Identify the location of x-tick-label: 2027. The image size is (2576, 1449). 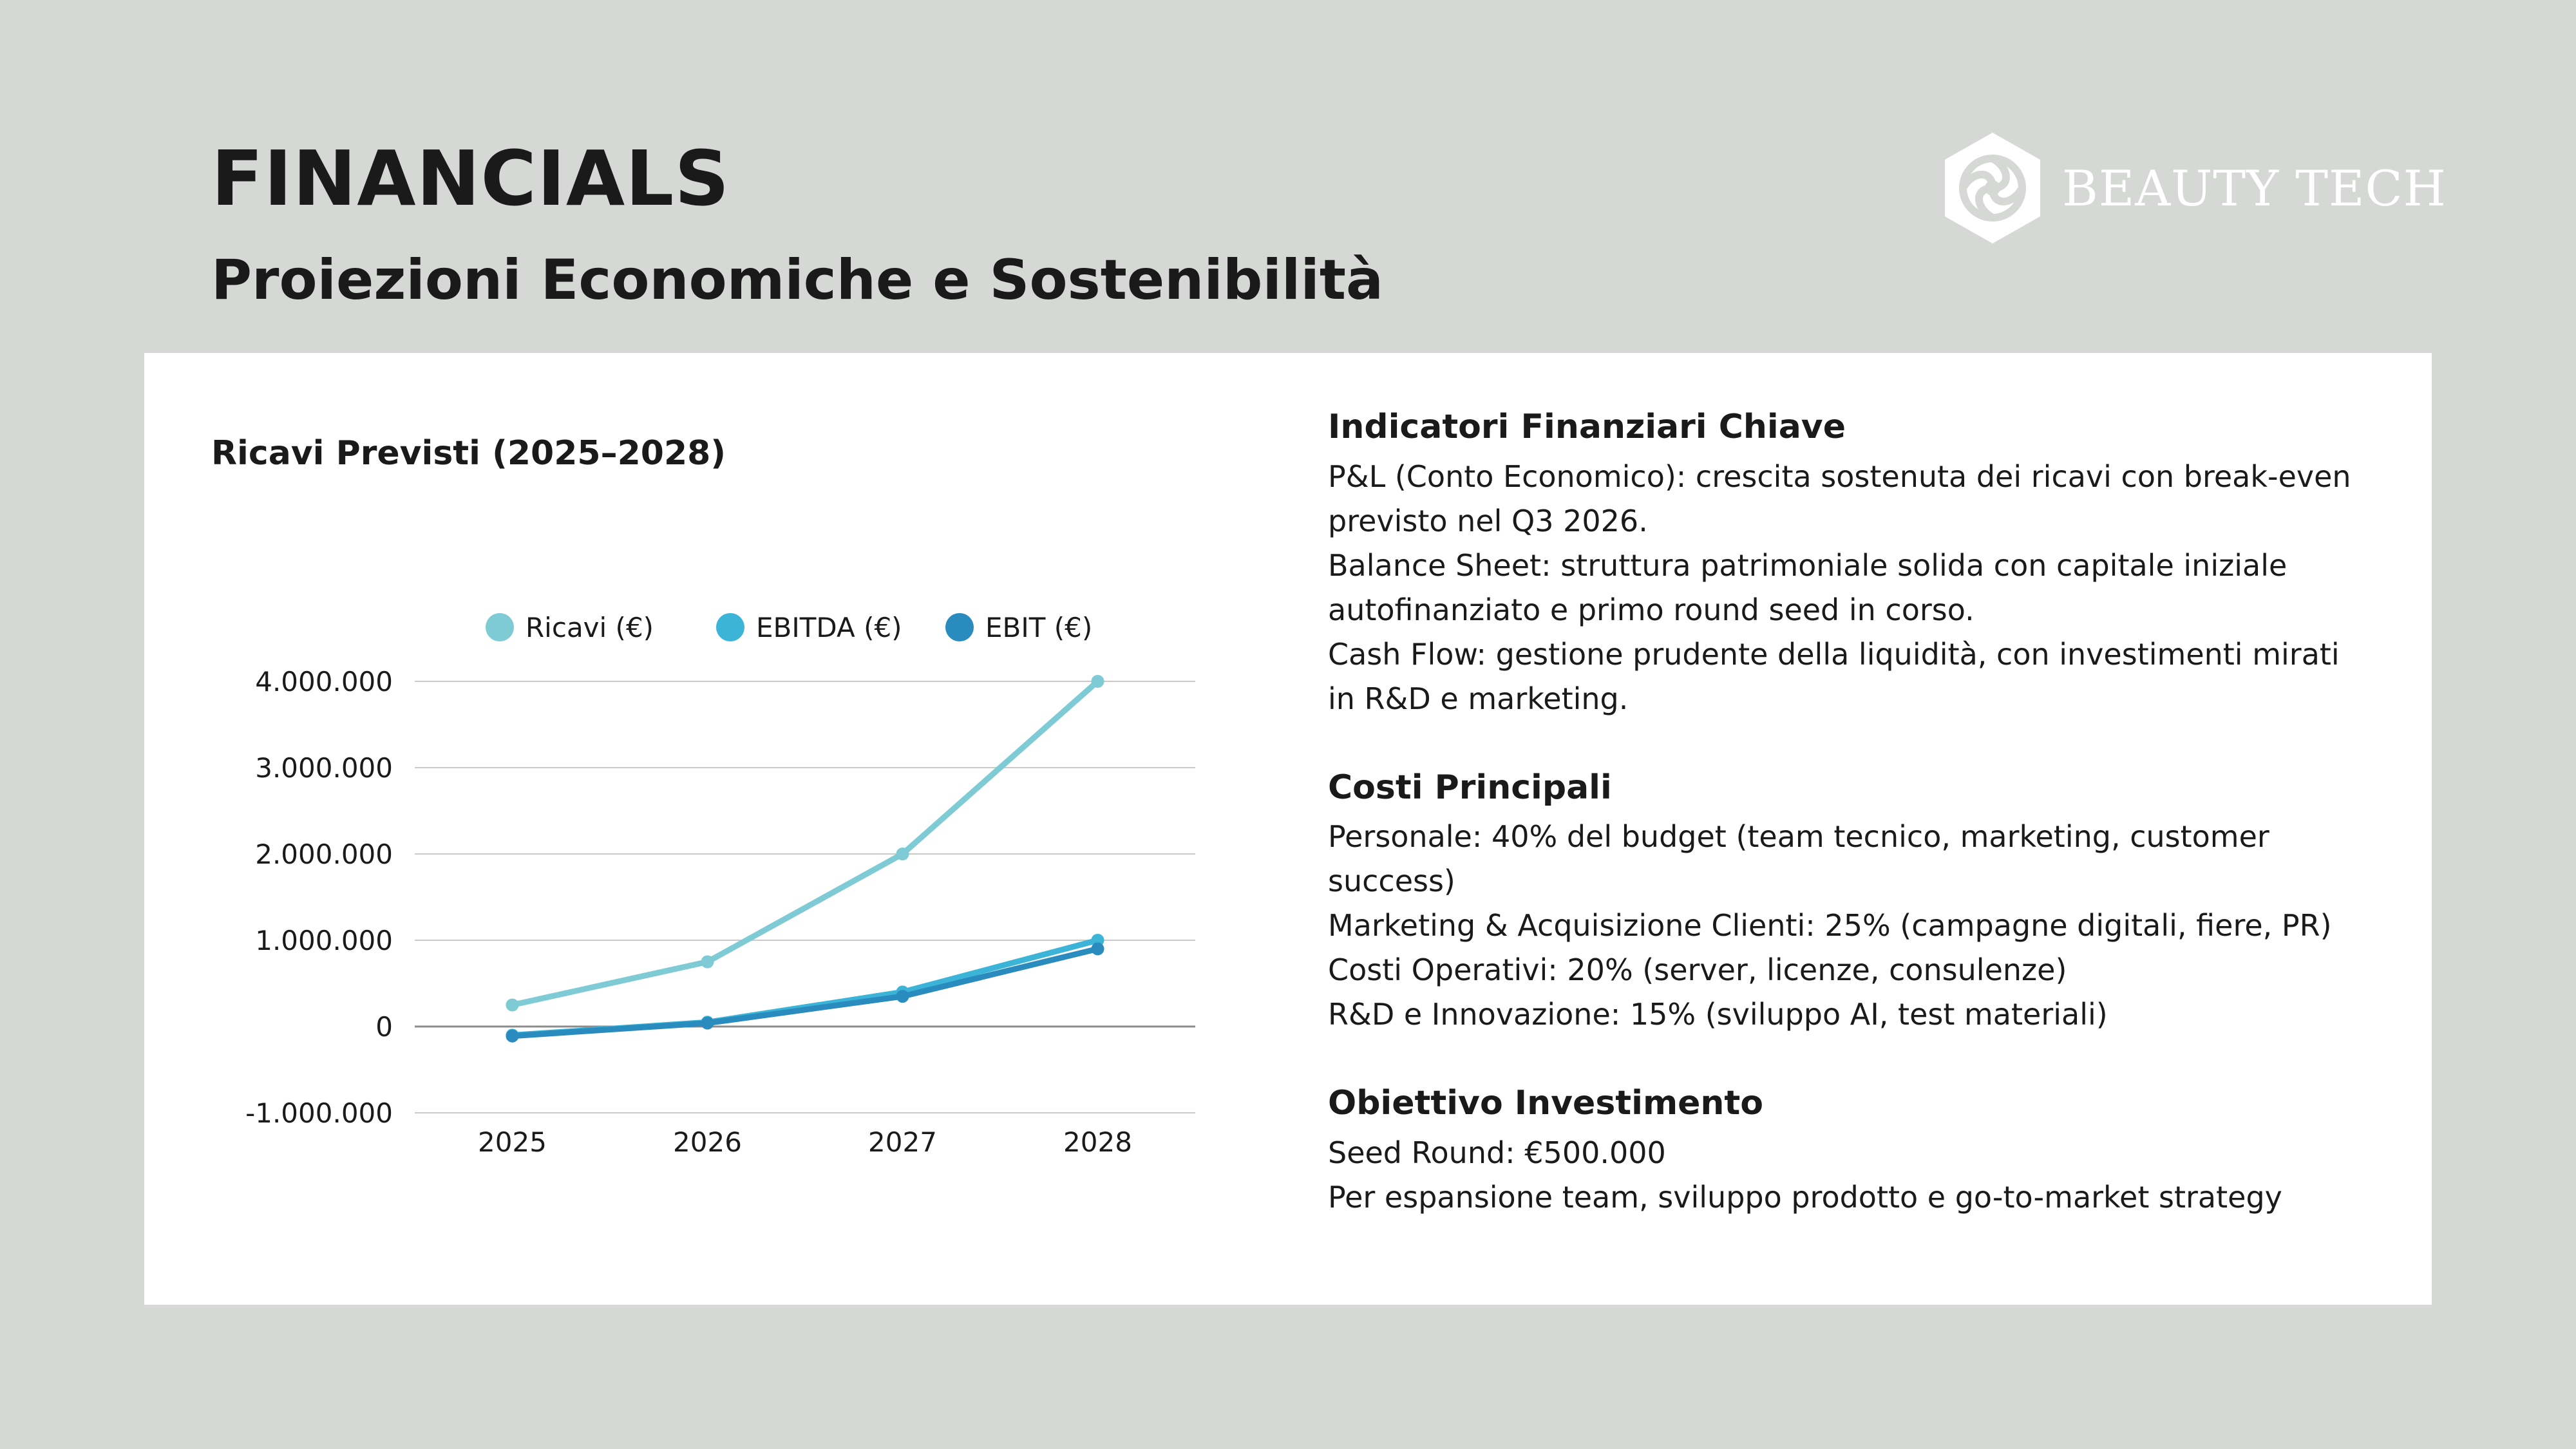
(903, 1142).